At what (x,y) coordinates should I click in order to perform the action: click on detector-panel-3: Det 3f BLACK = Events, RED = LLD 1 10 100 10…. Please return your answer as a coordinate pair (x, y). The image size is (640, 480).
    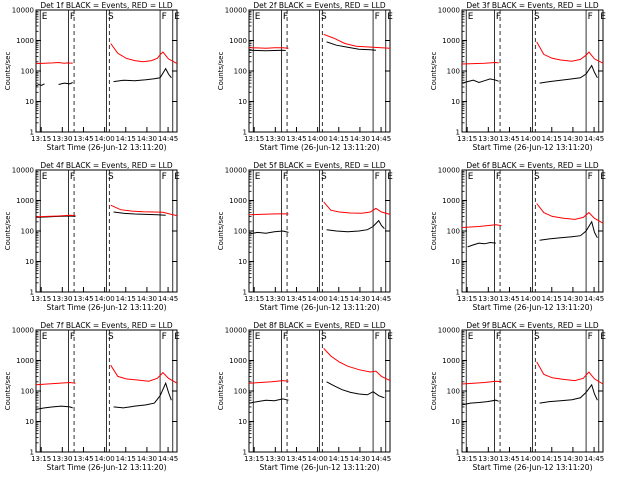
    Looking at the image, I should click on (518, 76).